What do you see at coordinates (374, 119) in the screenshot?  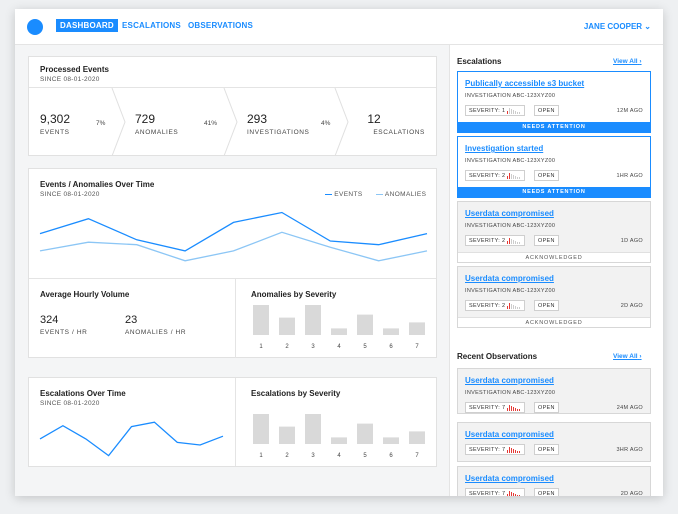 I see `stat-value: 12` at bounding box center [374, 119].